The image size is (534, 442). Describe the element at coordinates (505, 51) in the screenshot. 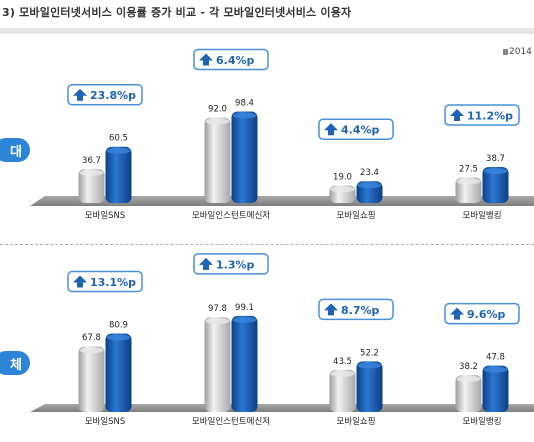

I see `legend-swatch` at that location.